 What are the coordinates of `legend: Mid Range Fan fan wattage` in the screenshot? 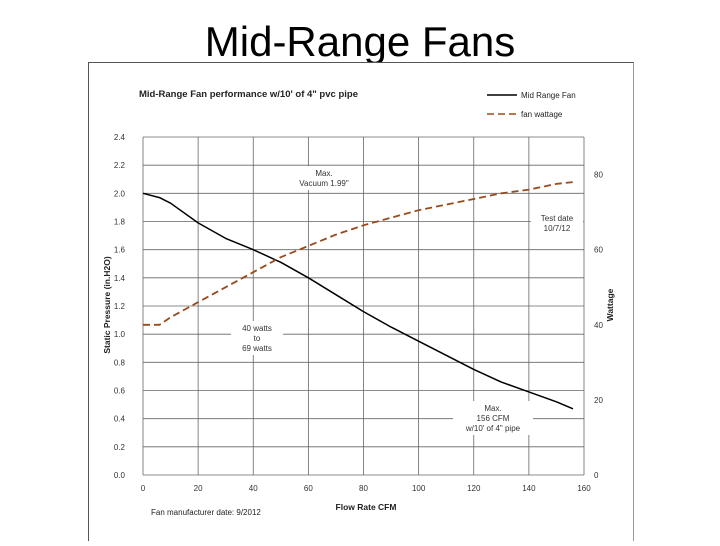 It's located at (531, 105).